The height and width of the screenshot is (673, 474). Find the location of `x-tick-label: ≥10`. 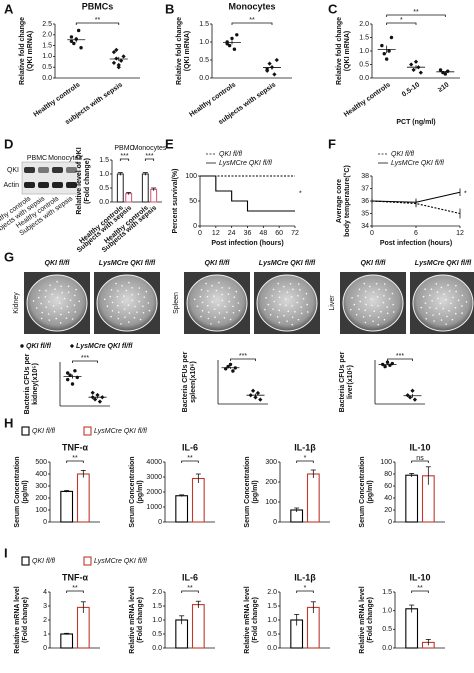

x-tick-label: ≥10 is located at coordinates (444, 87).